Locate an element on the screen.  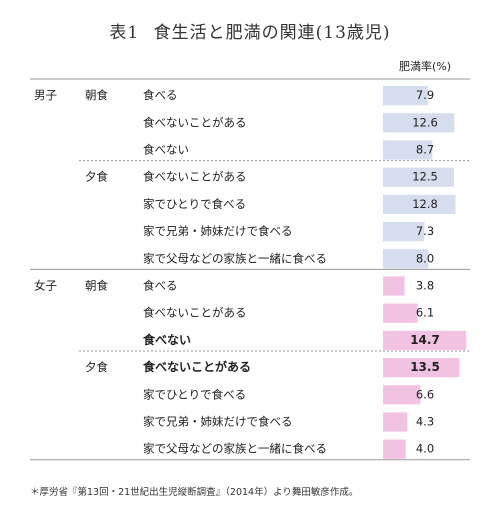
value-label: 12.5 is located at coordinates (425, 177).